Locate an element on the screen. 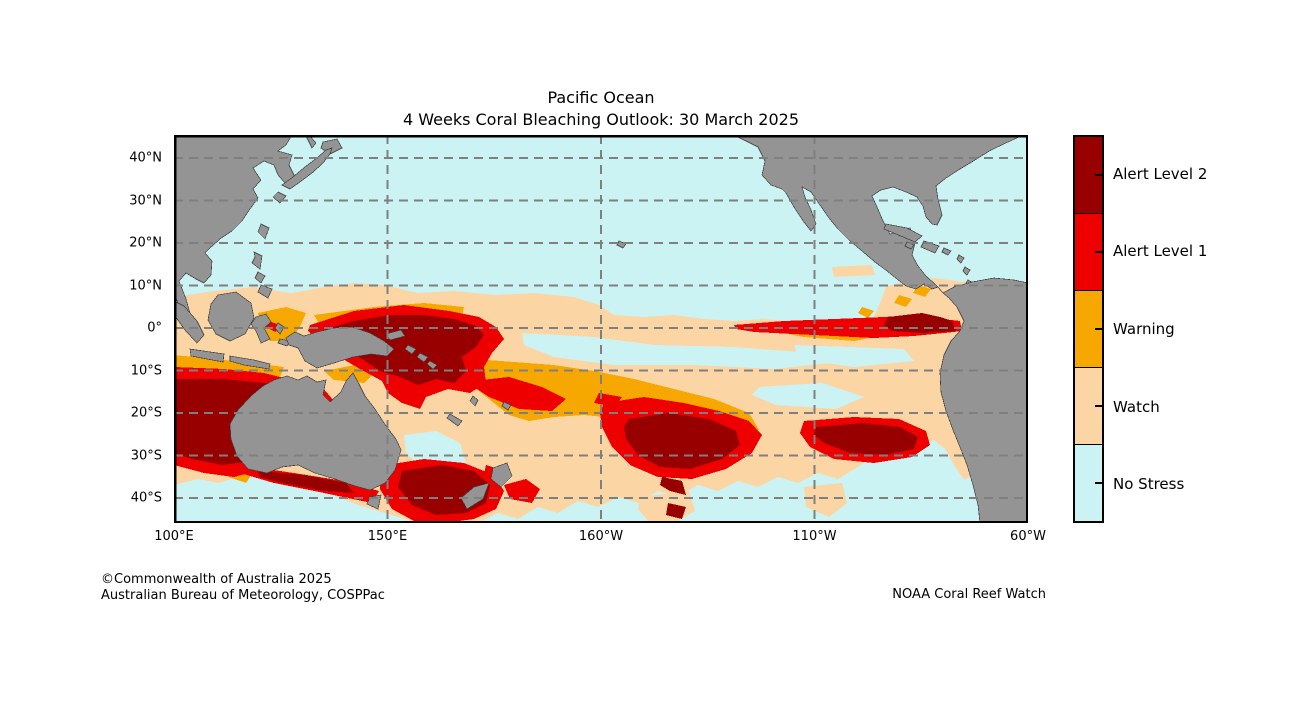  alert1-nz-east is located at coordinates (522, 491).